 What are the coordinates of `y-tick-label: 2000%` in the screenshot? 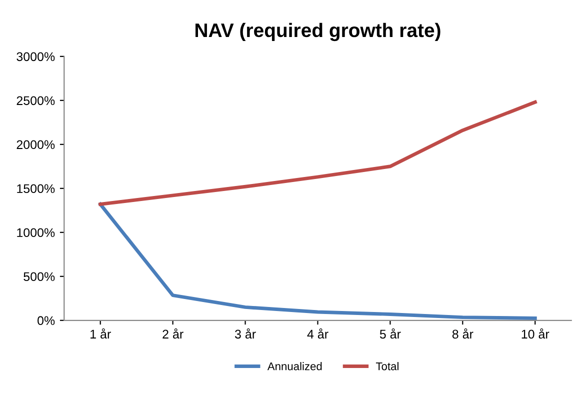 It's located at (35, 145).